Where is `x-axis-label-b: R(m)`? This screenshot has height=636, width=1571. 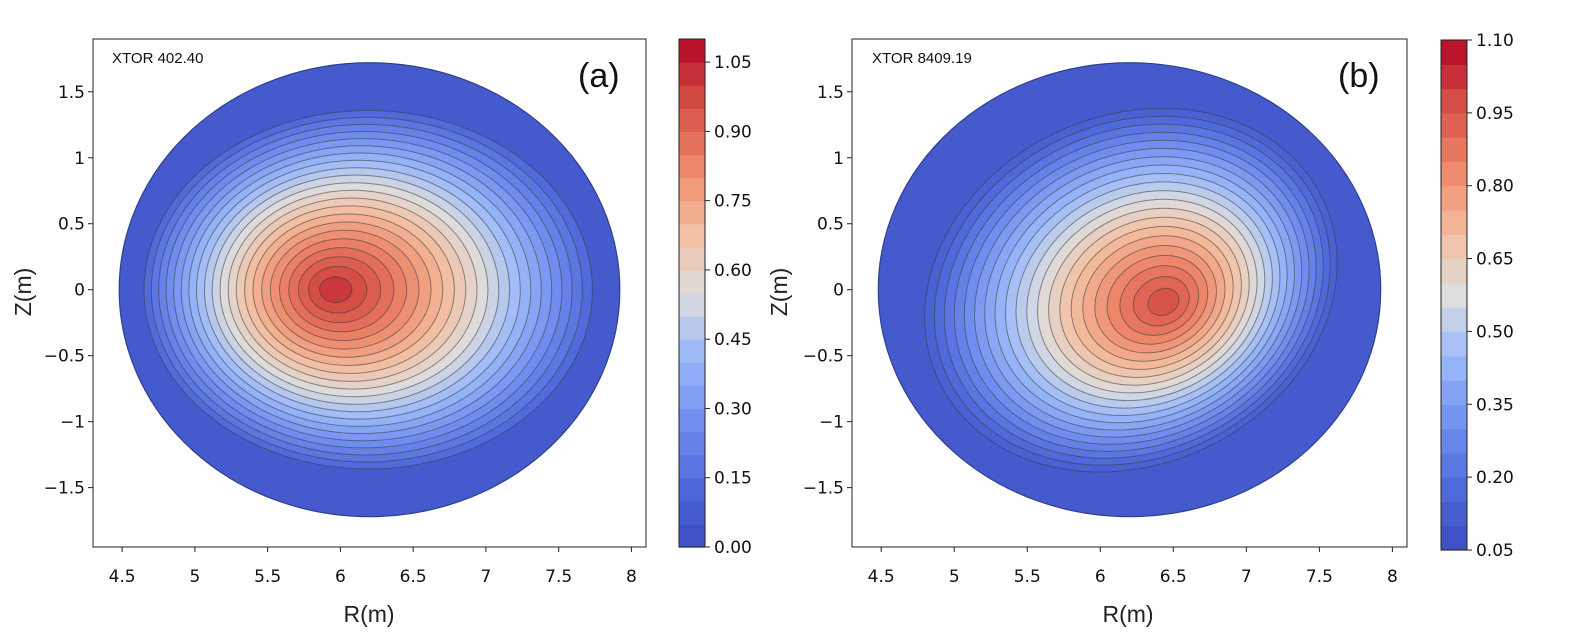
x-axis-label-b: R(m) is located at coordinates (1127, 614).